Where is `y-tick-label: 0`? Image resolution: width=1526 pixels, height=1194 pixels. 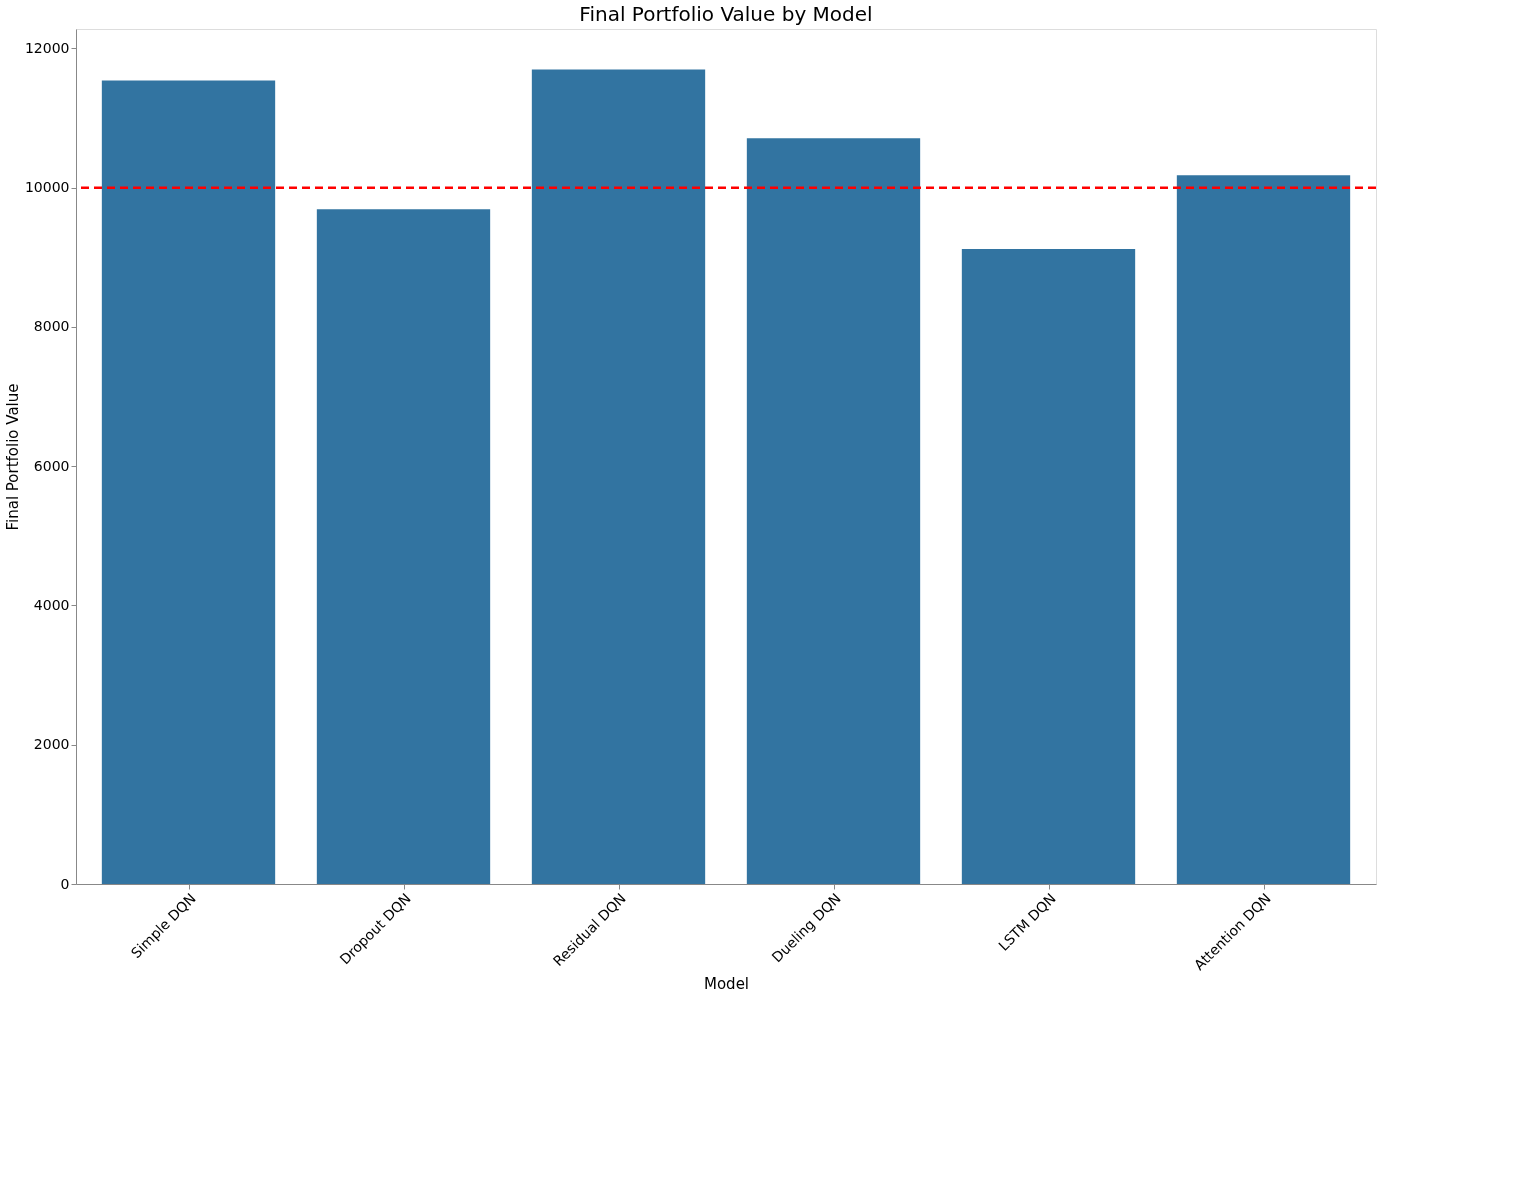
y-tick-label: 0 is located at coordinates (65, 883).